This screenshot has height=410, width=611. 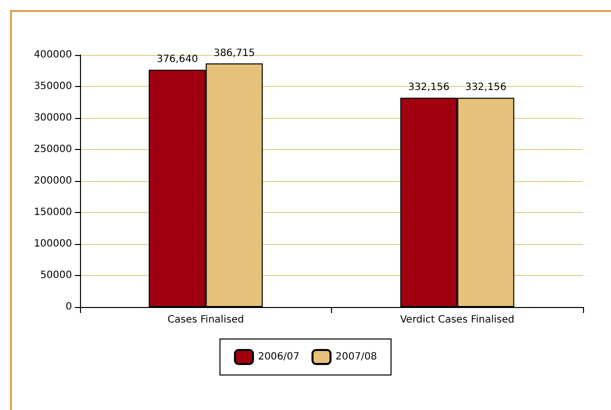 What do you see at coordinates (457, 320) in the screenshot?
I see `x-tick-label: Verdict Cases Finalised` at bounding box center [457, 320].